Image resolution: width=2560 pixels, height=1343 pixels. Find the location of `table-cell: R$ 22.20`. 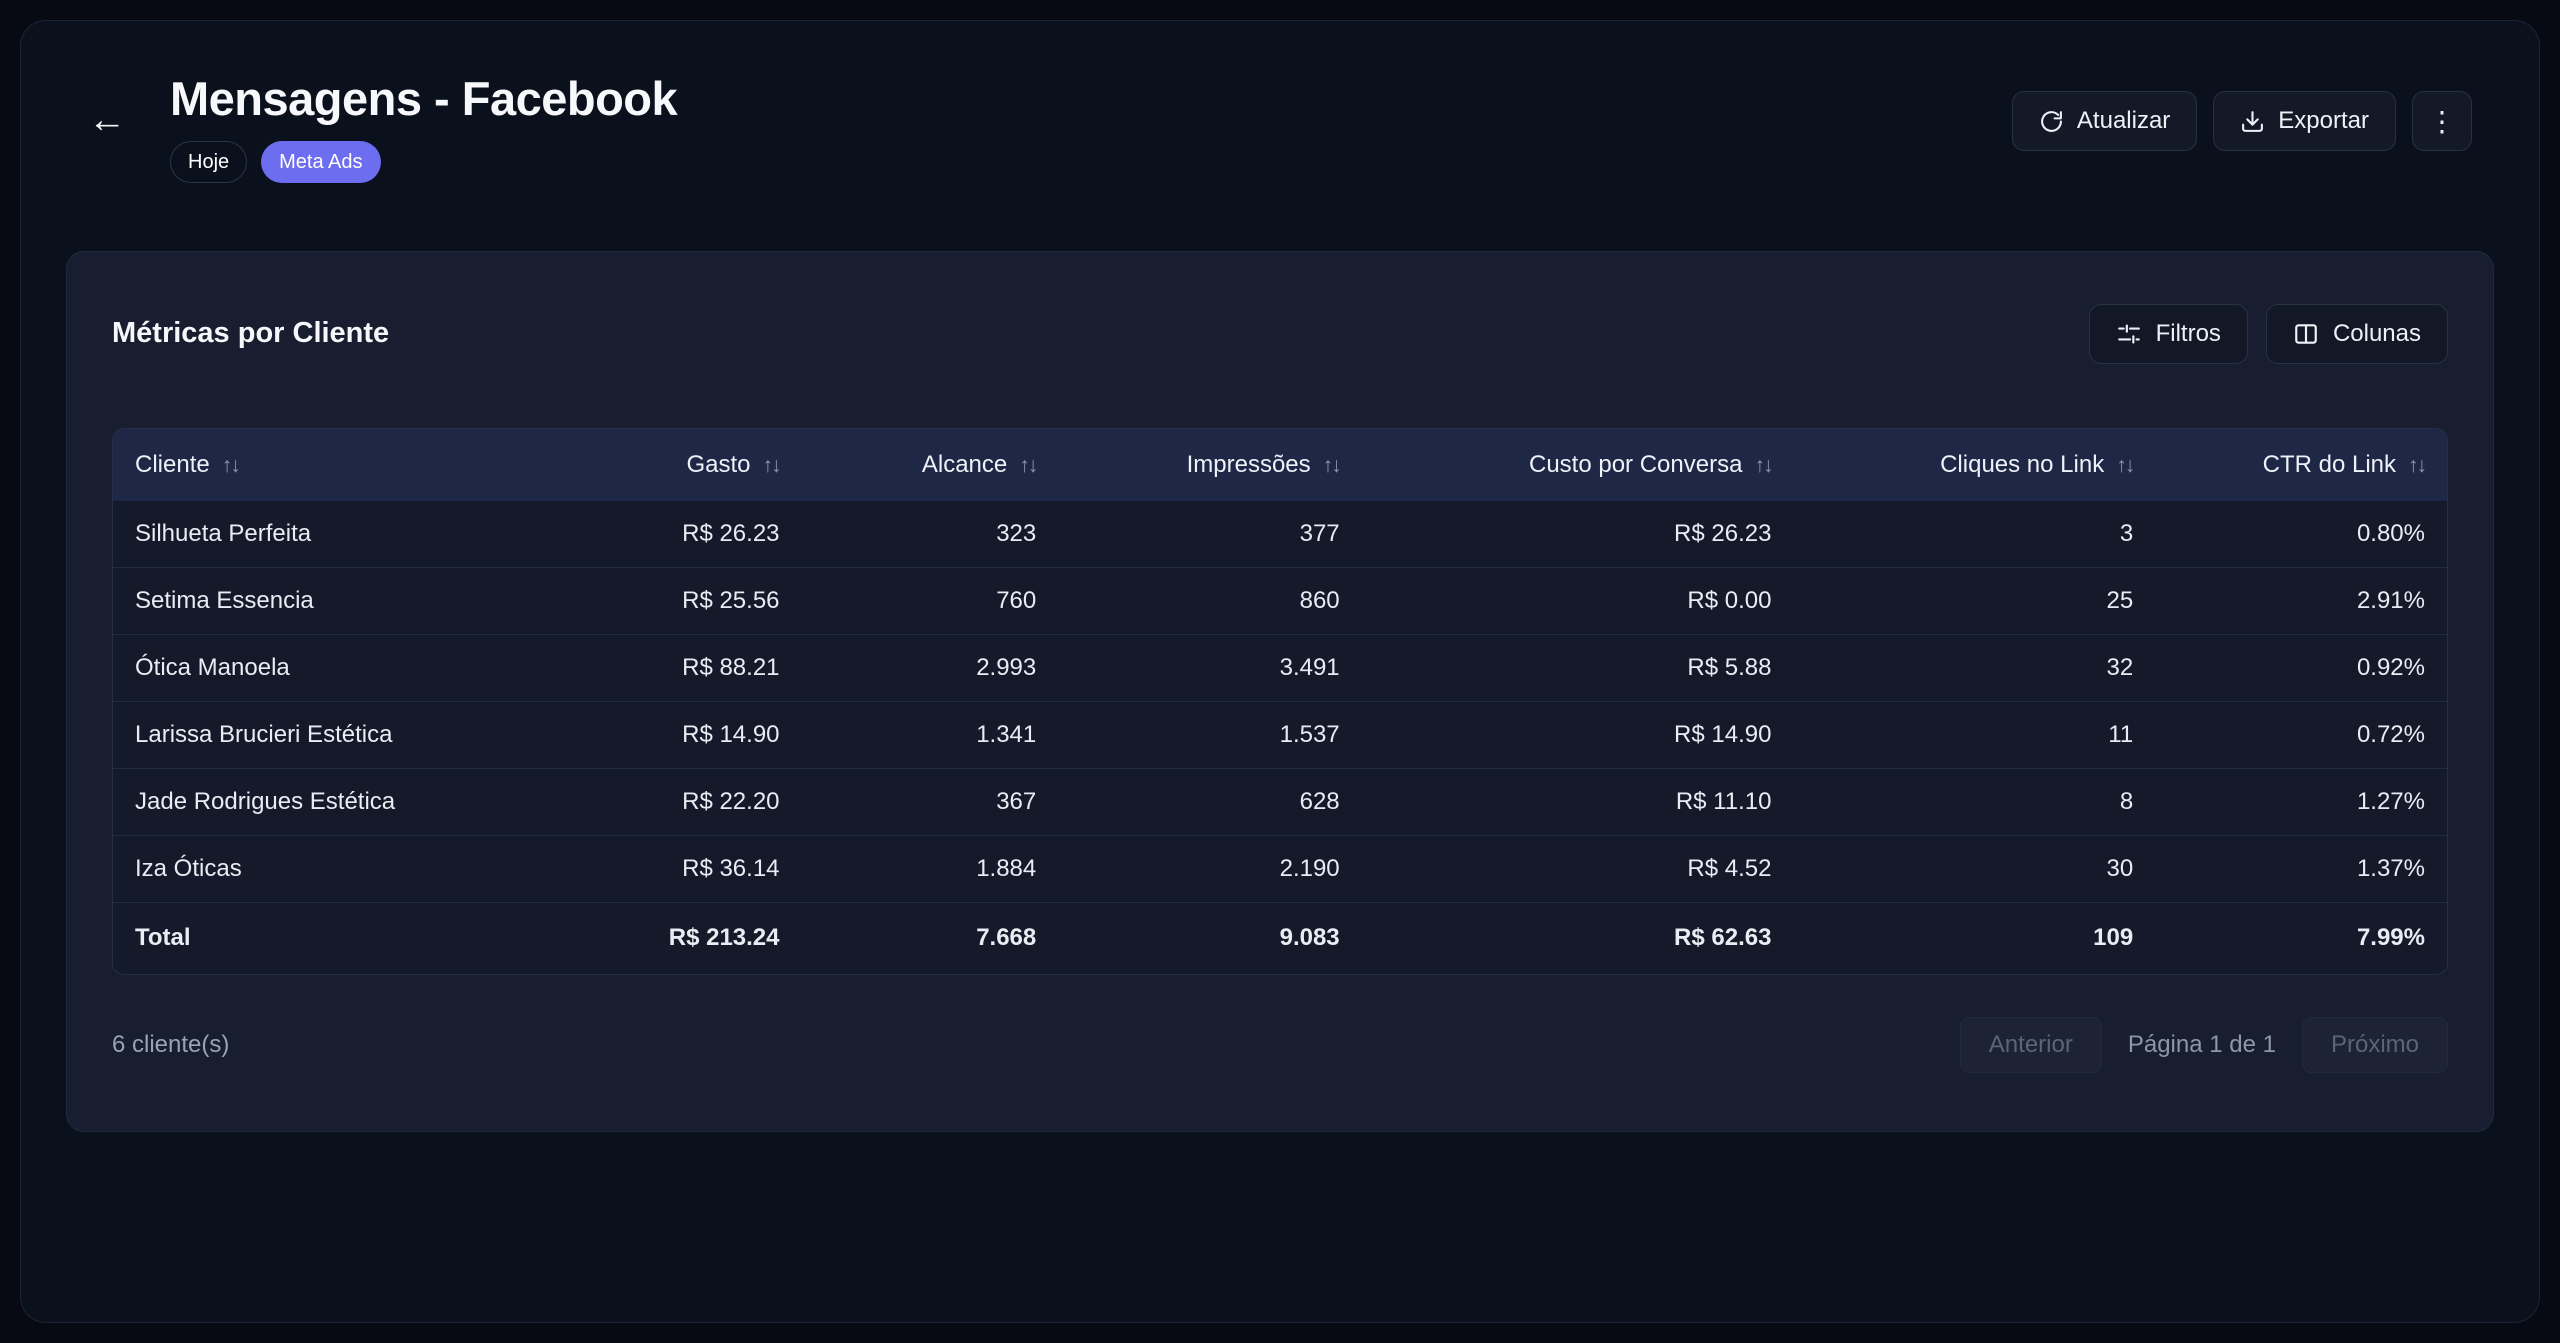

table-cell: R$ 22.20 is located at coordinates (679, 802).